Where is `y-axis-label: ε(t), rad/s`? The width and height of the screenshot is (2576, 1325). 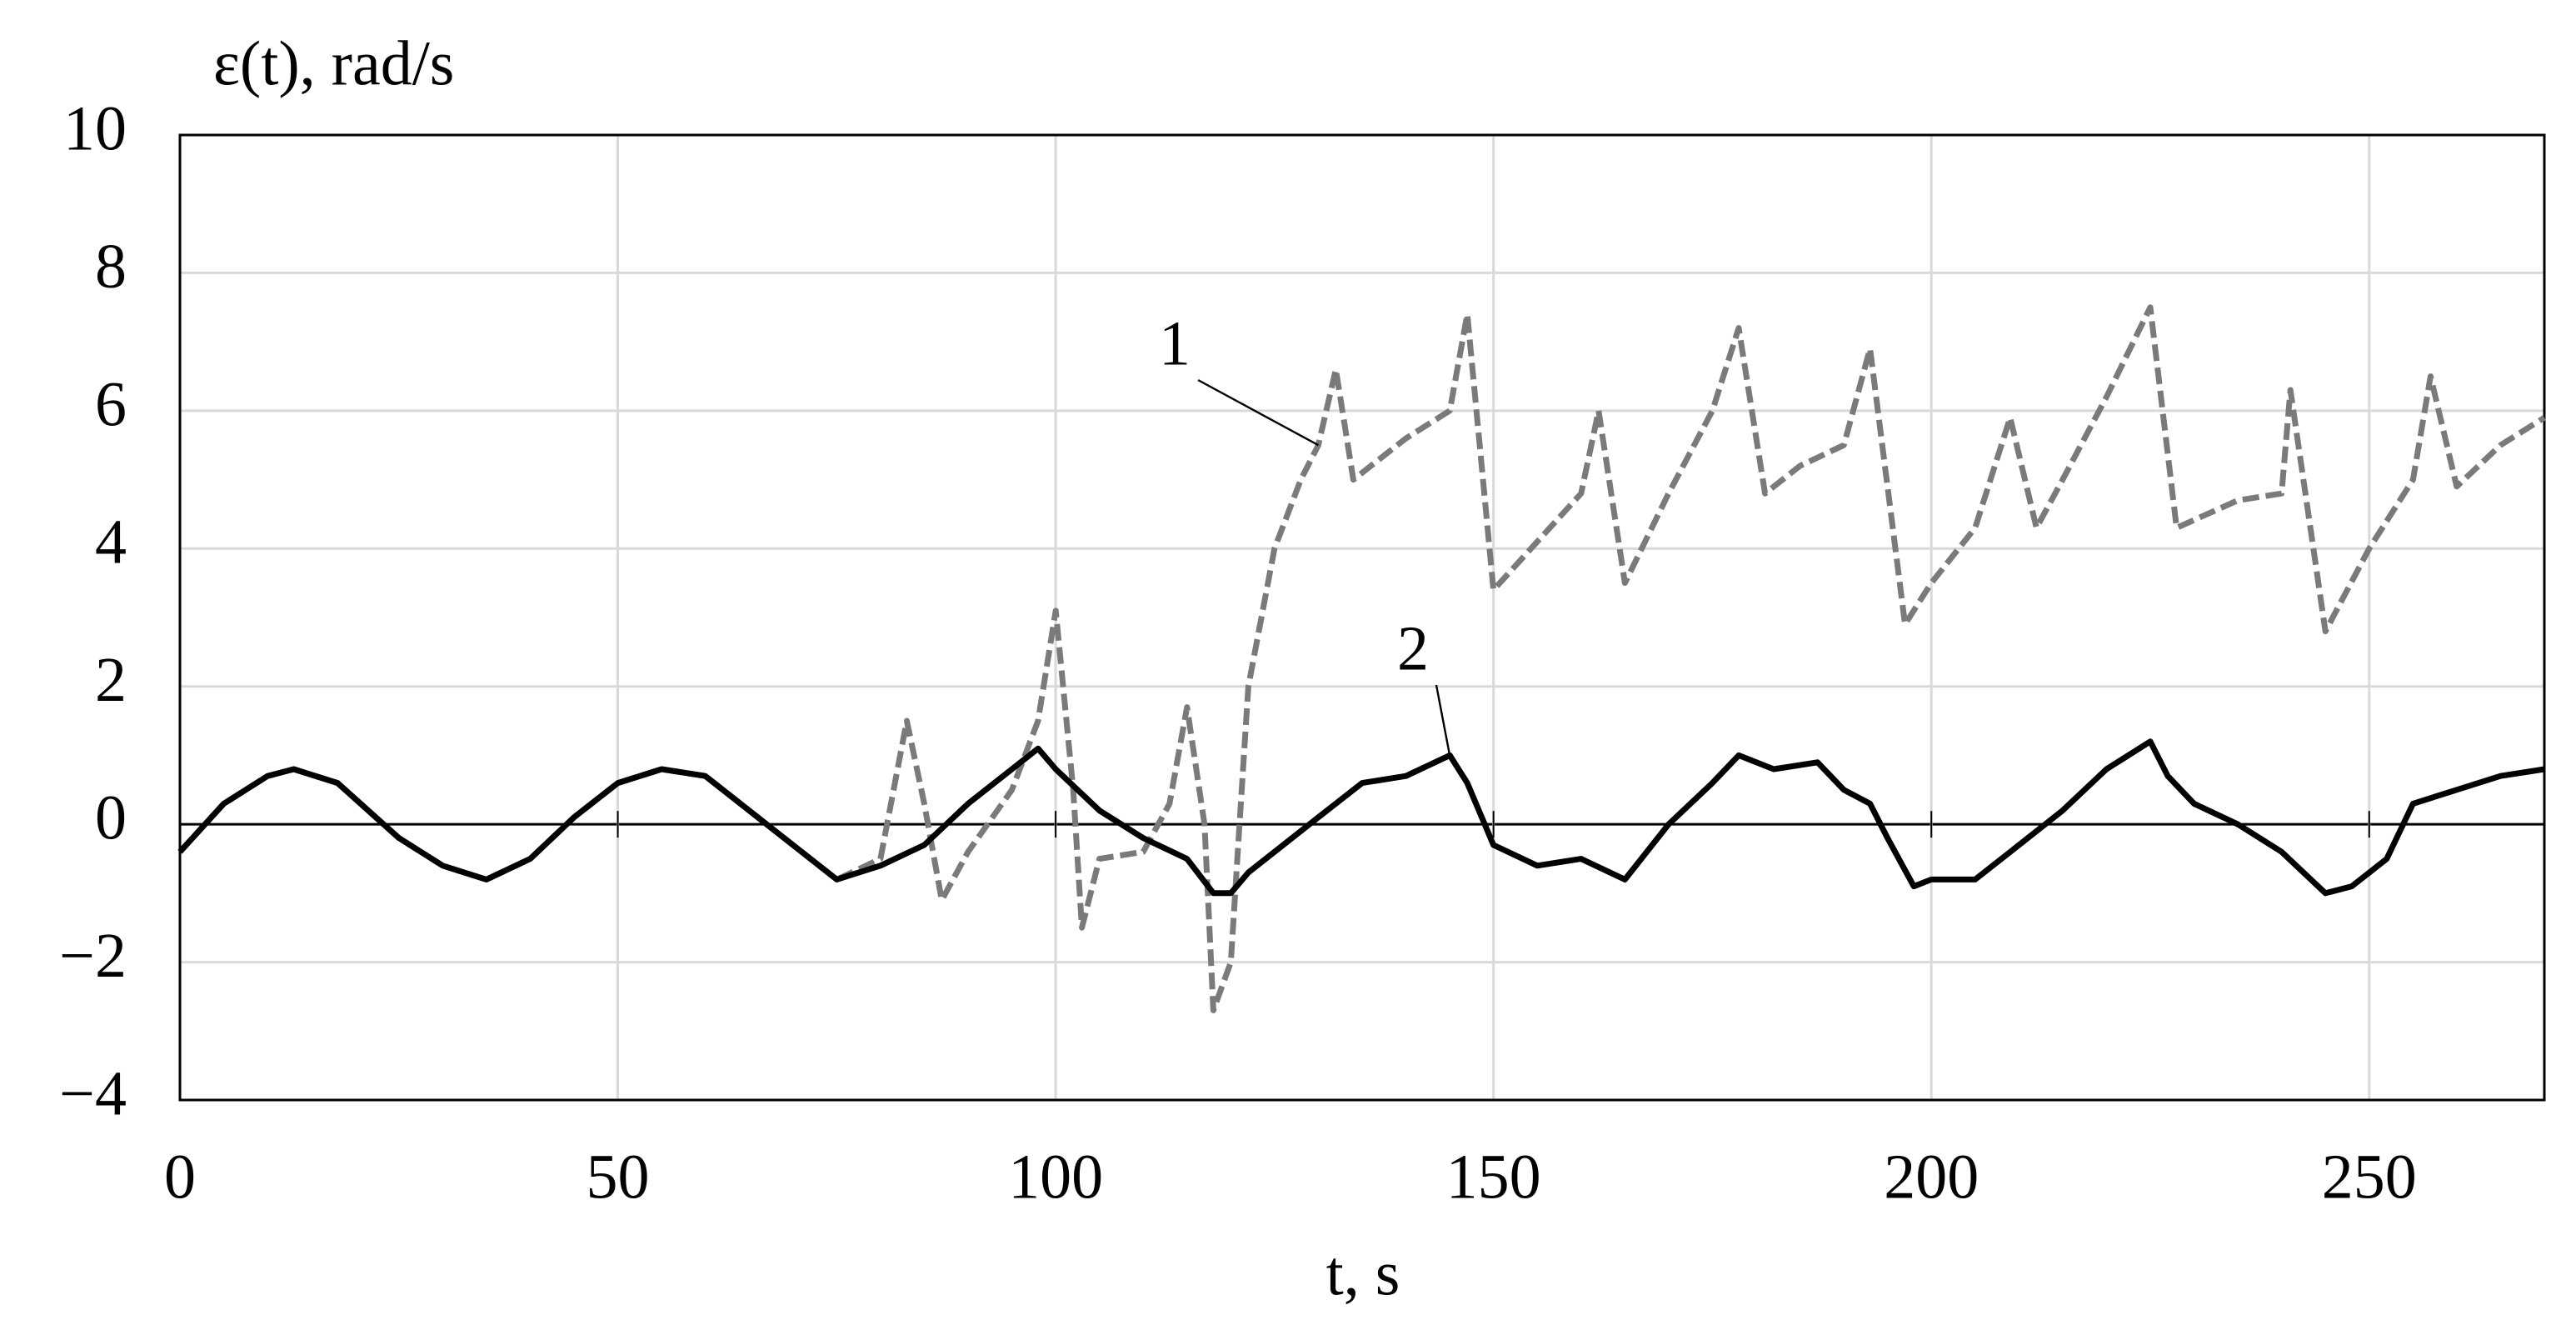
y-axis-label: ε(t), rad/s is located at coordinates (333, 63).